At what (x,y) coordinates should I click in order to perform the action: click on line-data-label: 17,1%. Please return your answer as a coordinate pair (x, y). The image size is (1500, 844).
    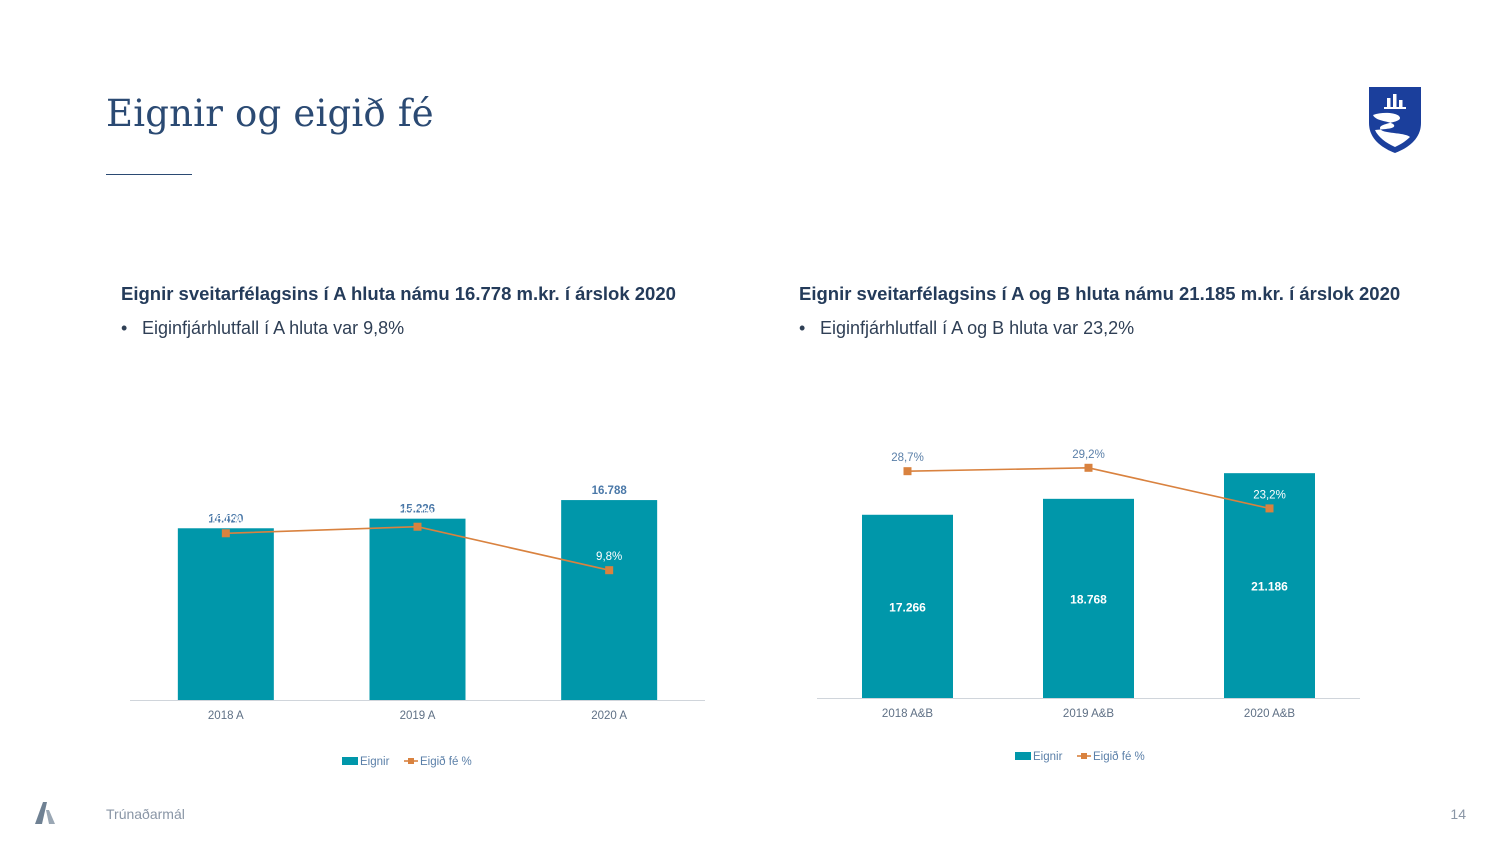
    Looking at the image, I should click on (417, 514).